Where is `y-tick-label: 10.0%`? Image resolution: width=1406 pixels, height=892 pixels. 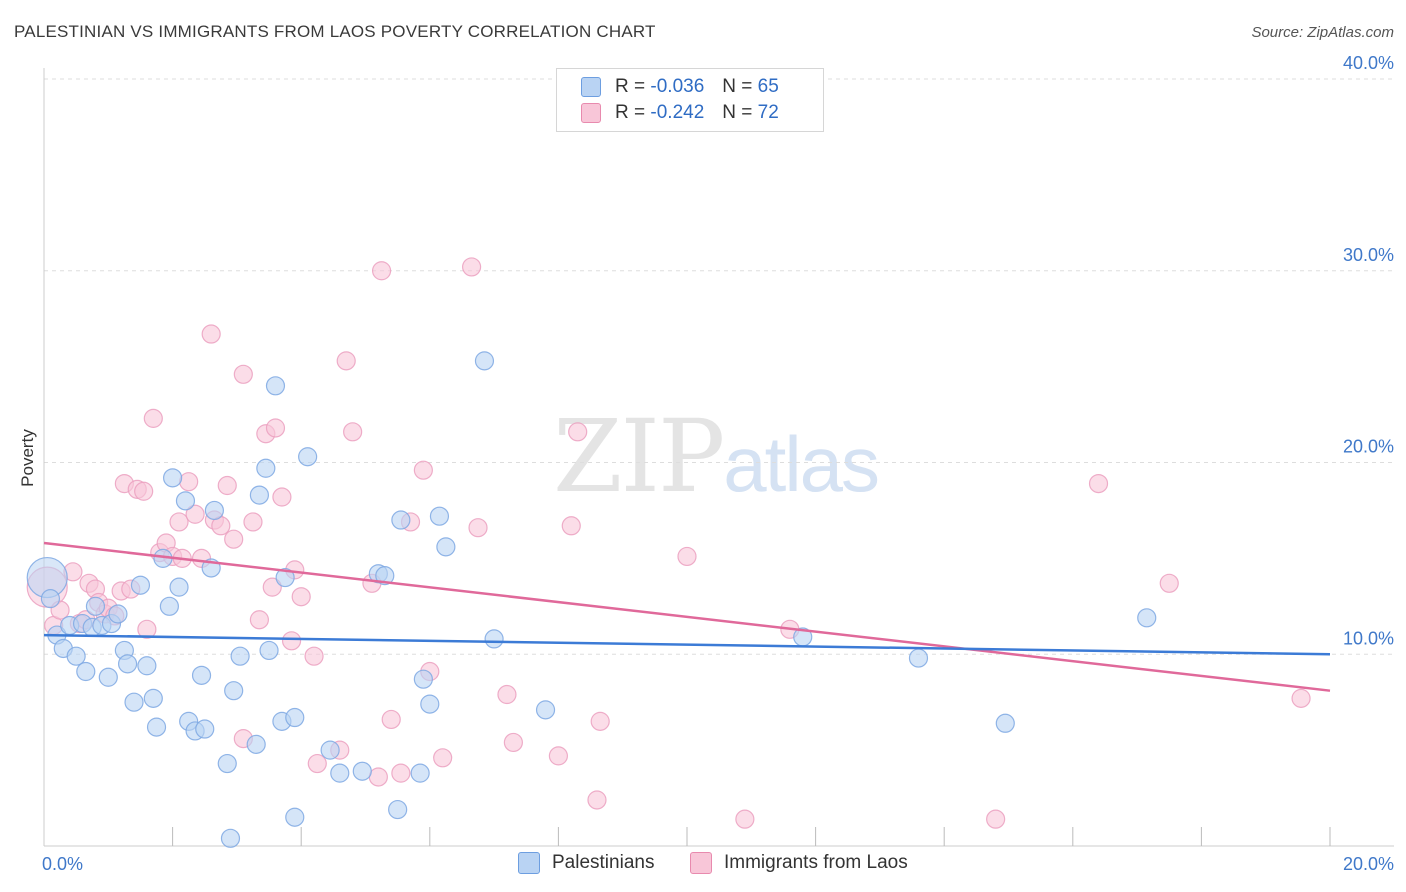 y-tick-label: 10.0% is located at coordinates (1368, 638).